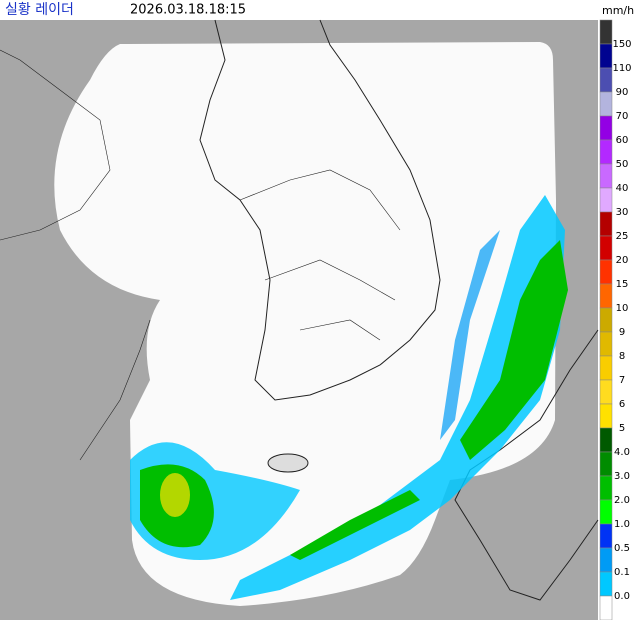  I want to click on legend-label: 30, so click(622, 212).